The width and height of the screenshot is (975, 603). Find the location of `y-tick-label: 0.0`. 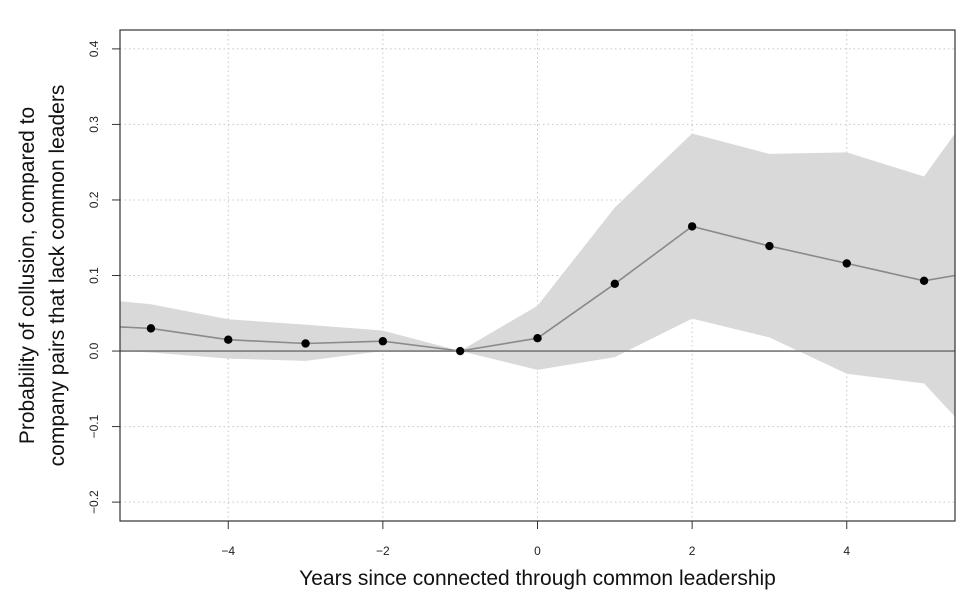

y-tick-label: 0.0 is located at coordinates (94, 350).